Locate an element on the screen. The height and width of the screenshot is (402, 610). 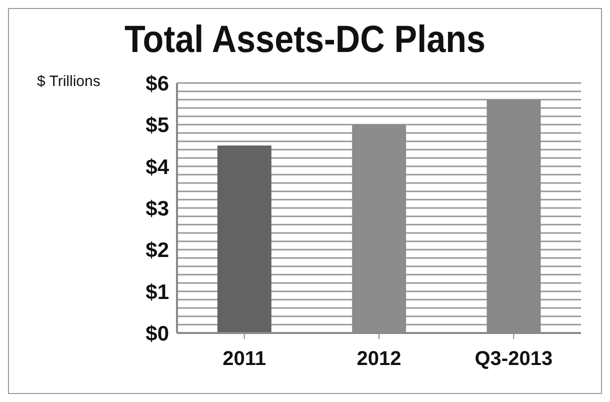
y-tick-label: $2 is located at coordinates (157, 250).